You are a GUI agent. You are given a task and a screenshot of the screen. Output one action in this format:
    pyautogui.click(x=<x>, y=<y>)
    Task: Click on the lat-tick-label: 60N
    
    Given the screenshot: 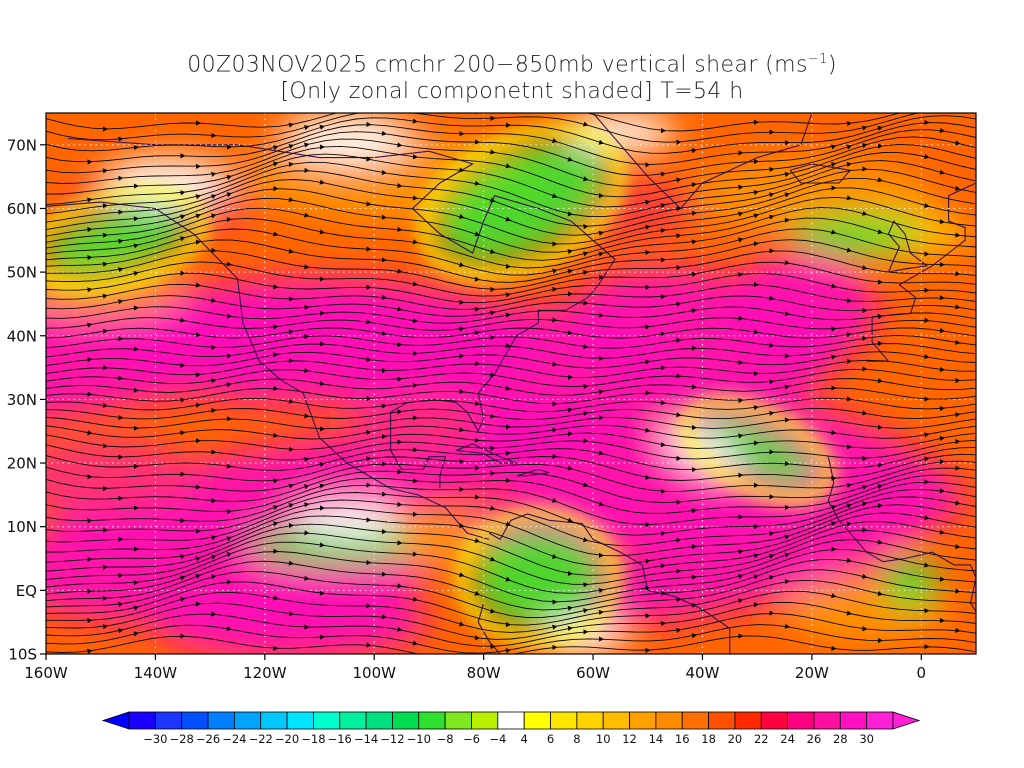 What is the action you would take?
    pyautogui.click(x=22, y=209)
    